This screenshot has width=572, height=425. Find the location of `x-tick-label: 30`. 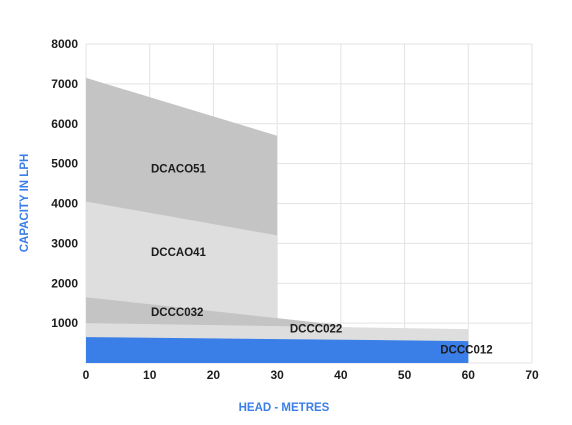

x-tick-label: 30 is located at coordinates (277, 375).